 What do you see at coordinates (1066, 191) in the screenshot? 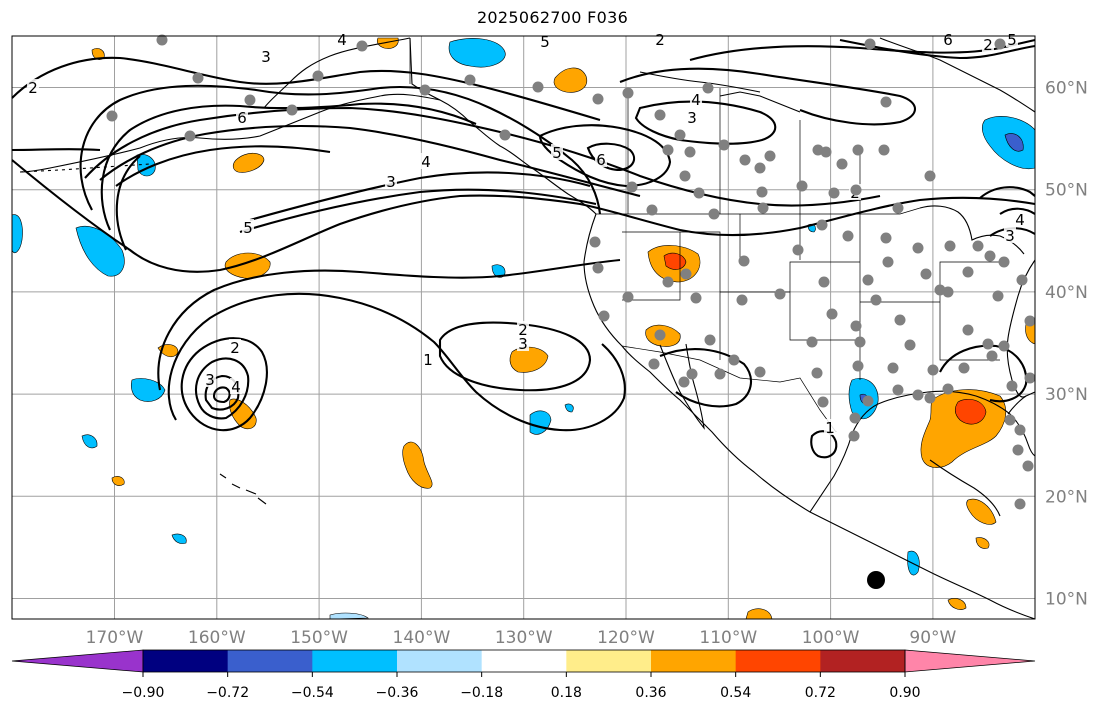
I see `latitude-tick-label: 50°N` at bounding box center [1066, 191].